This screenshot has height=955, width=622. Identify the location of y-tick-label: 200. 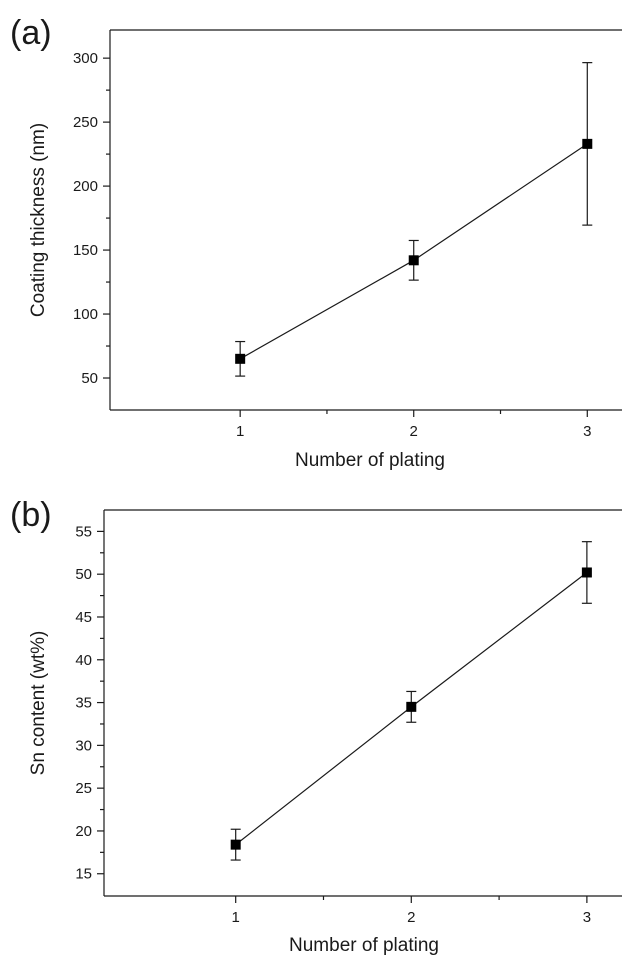
(85, 186).